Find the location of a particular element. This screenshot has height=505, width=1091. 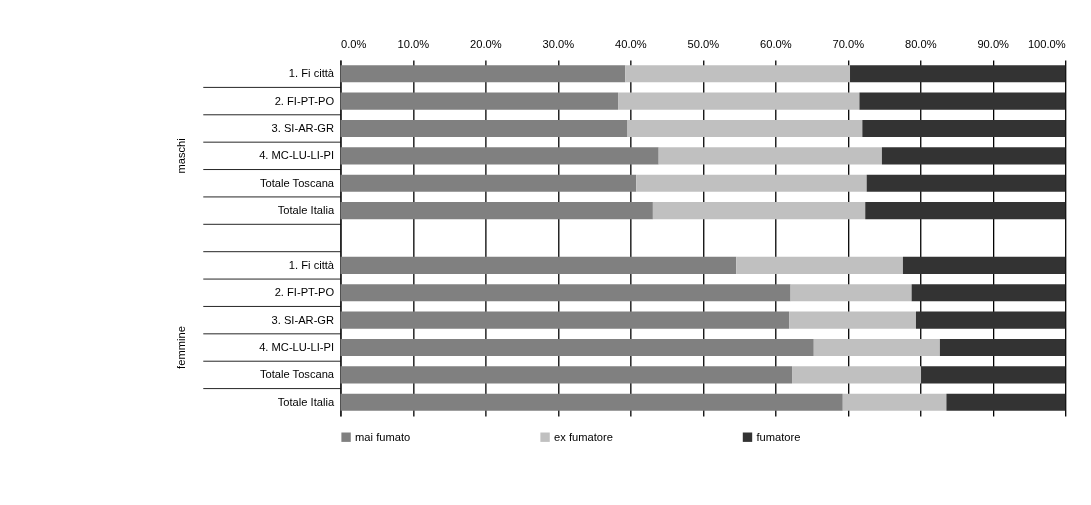

legend-label: ex fumatore is located at coordinates (583, 436).